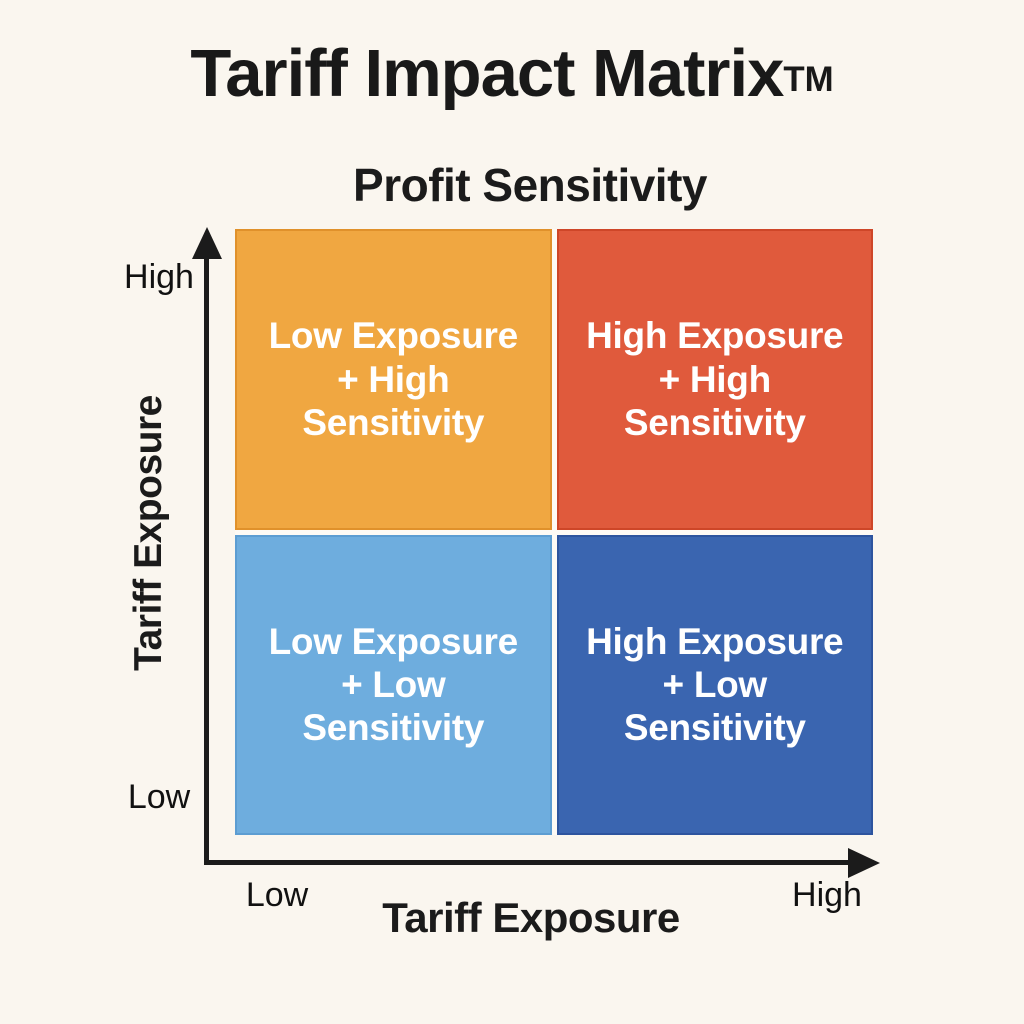 This screenshot has height=1024, width=1024. Describe the element at coordinates (808, 80) in the screenshot. I see `trademark-suffix: TM` at that location.